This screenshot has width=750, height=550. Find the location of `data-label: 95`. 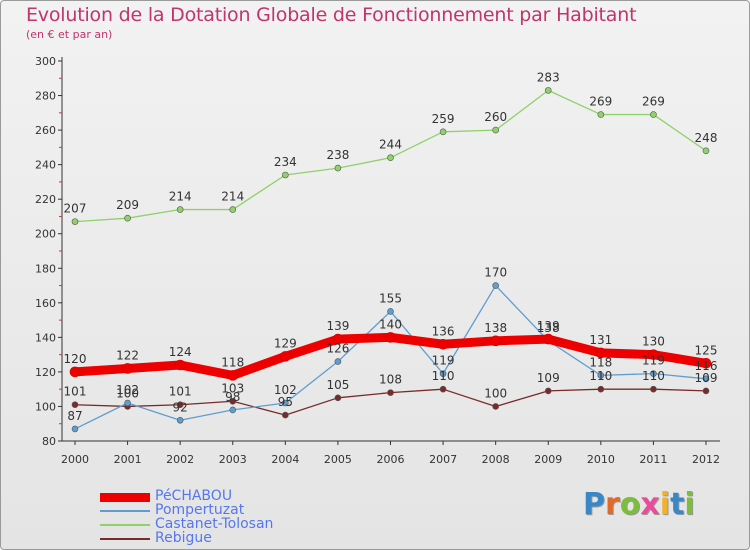

data-label: 95 is located at coordinates (285, 402).